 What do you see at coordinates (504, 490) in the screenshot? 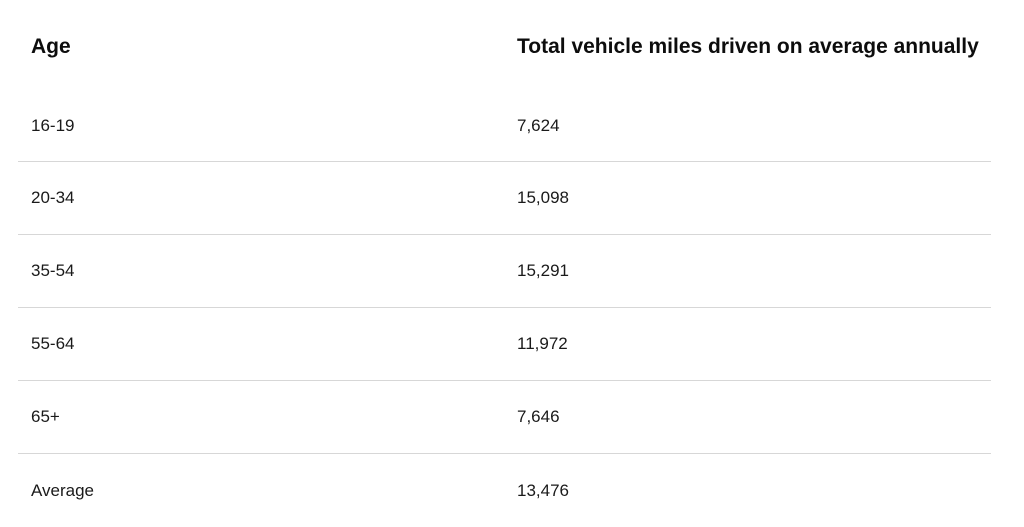
I see `table-row-average: Average 13,476` at bounding box center [504, 490].